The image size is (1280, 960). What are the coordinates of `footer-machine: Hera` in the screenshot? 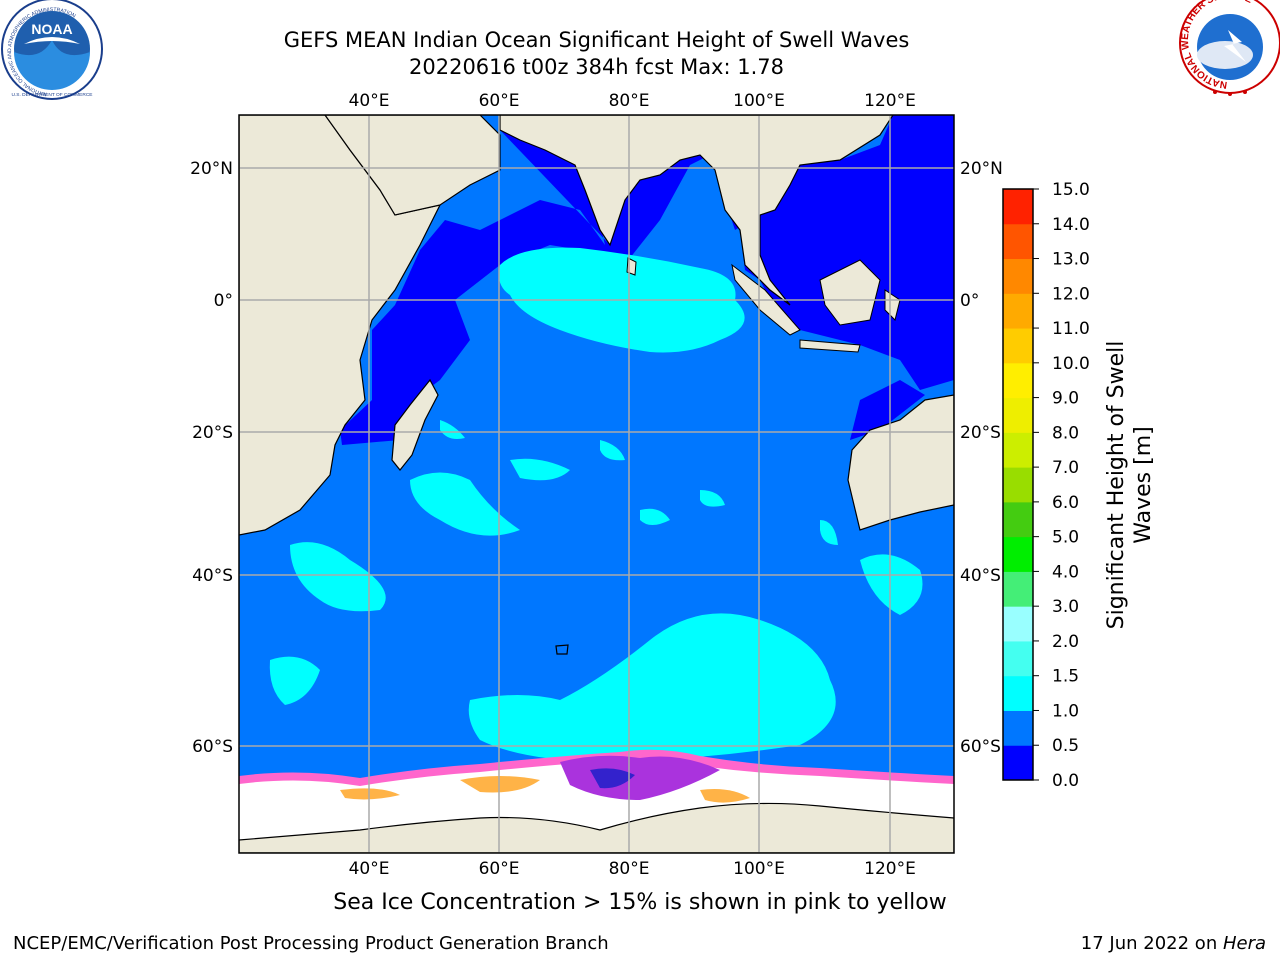 It's located at (1244, 943).